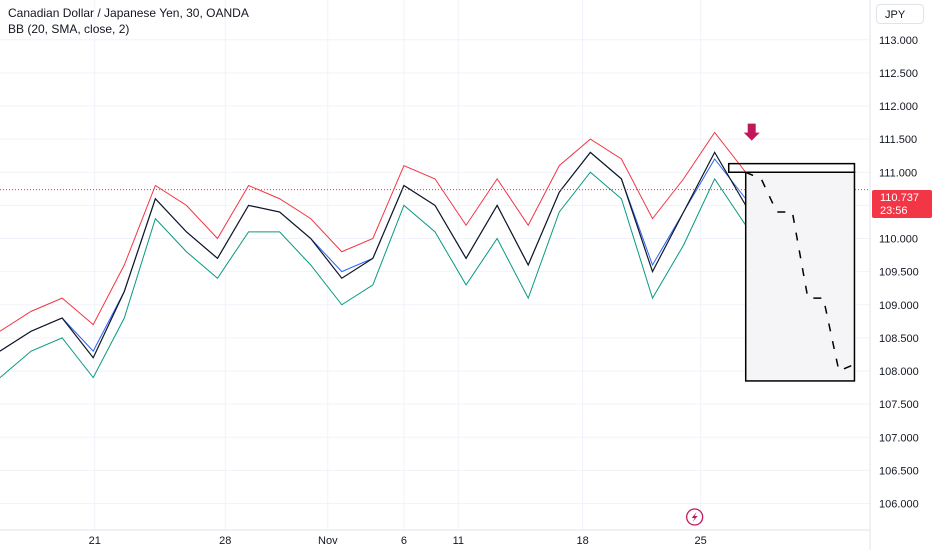 The image size is (932, 555). Describe the element at coordinates (898, 140) in the screenshot. I see `y-tick-label: 111.500` at that location.